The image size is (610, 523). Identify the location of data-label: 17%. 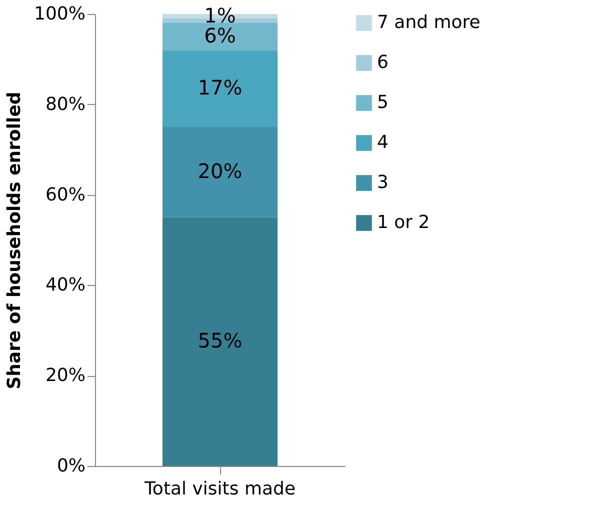
(220, 88).